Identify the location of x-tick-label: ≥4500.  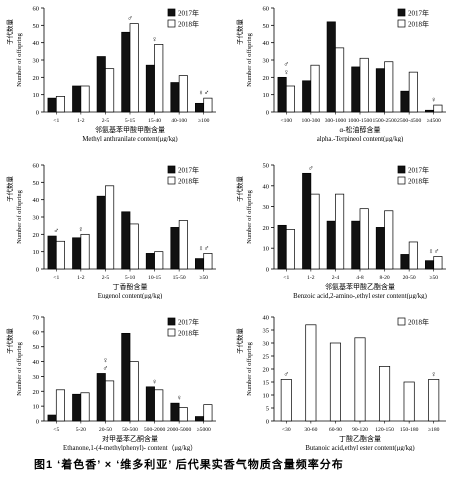
(434, 121).